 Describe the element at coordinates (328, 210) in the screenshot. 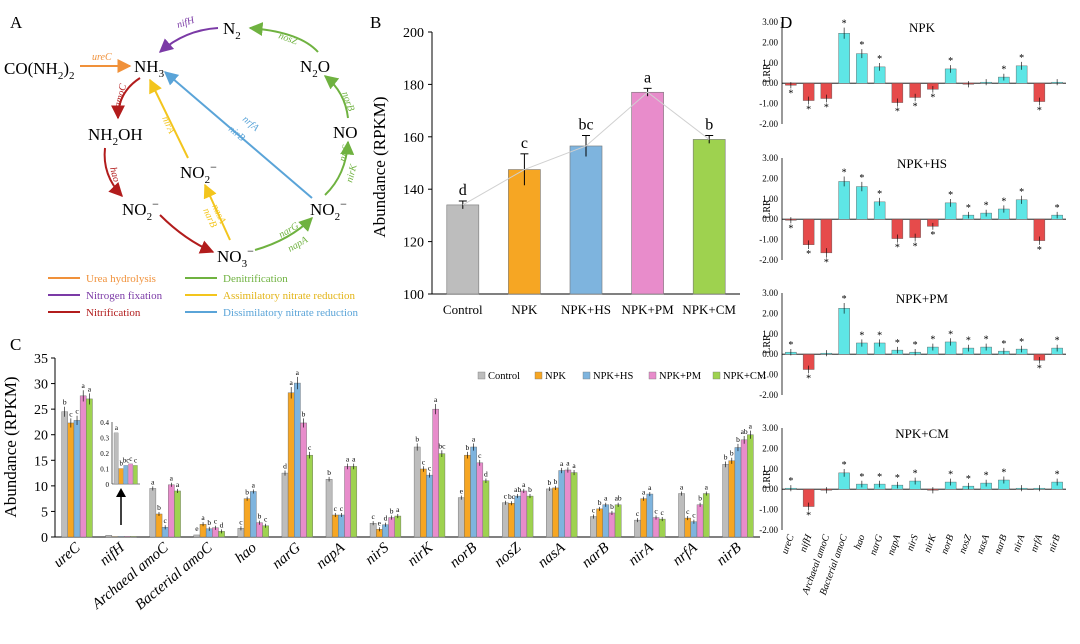

I see `node-no2-right: NO2−` at that location.